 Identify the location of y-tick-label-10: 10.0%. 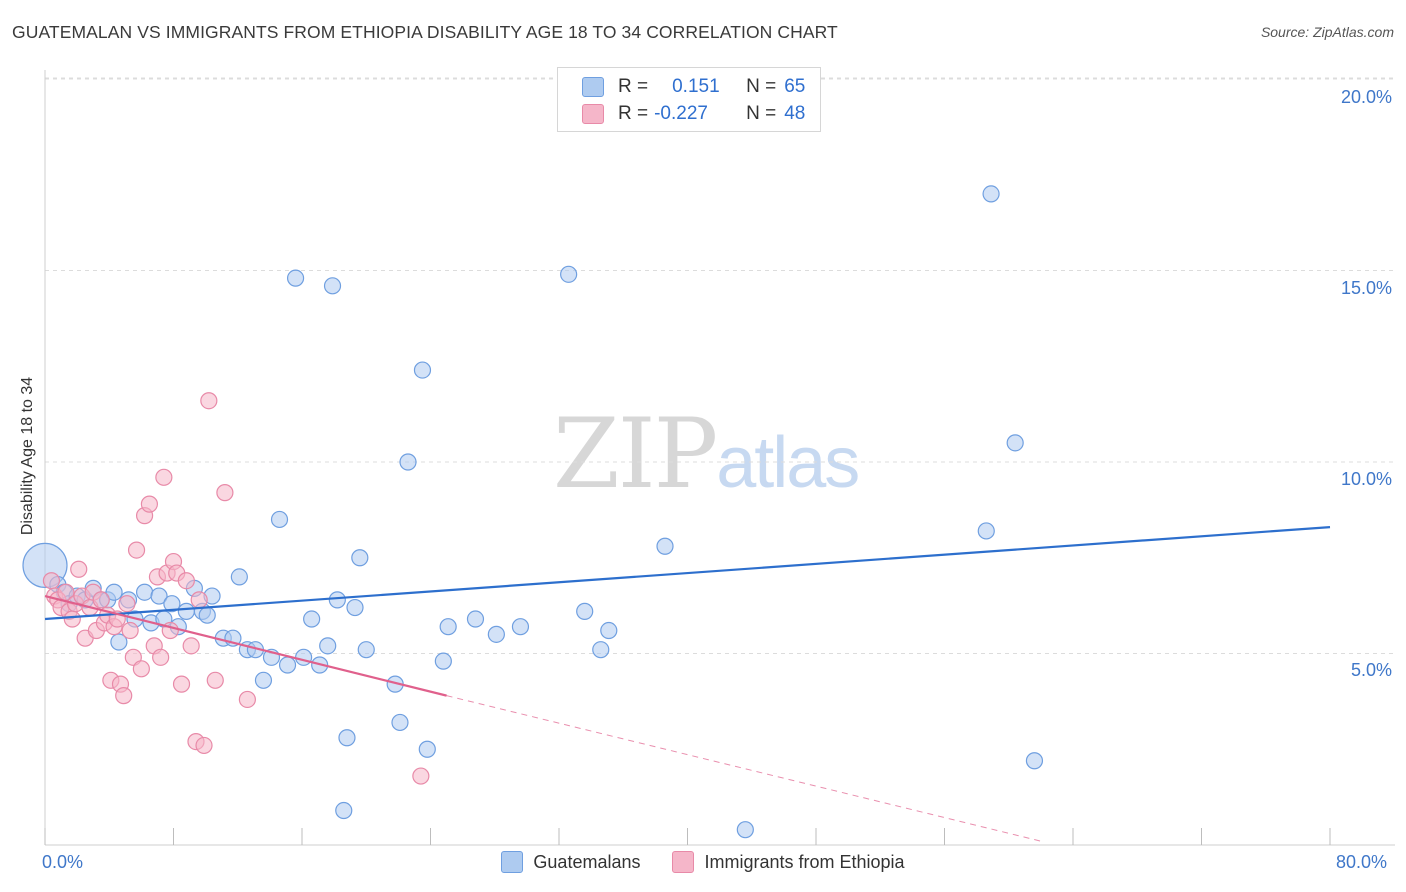
(1366, 479).